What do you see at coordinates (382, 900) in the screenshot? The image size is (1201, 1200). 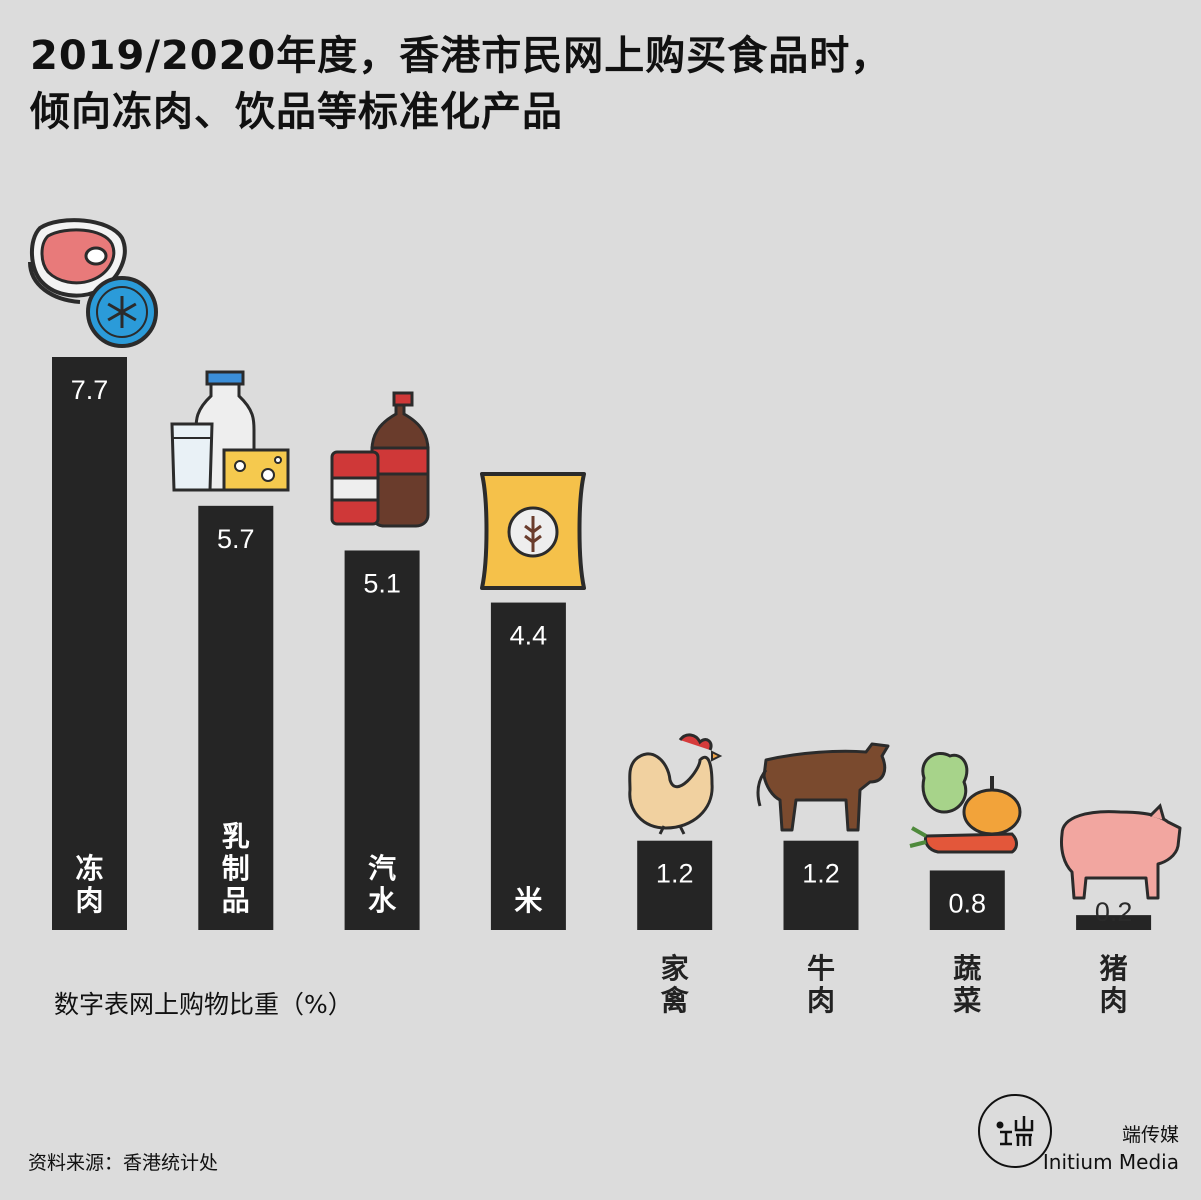 I see `category-label-2-1: 水` at bounding box center [382, 900].